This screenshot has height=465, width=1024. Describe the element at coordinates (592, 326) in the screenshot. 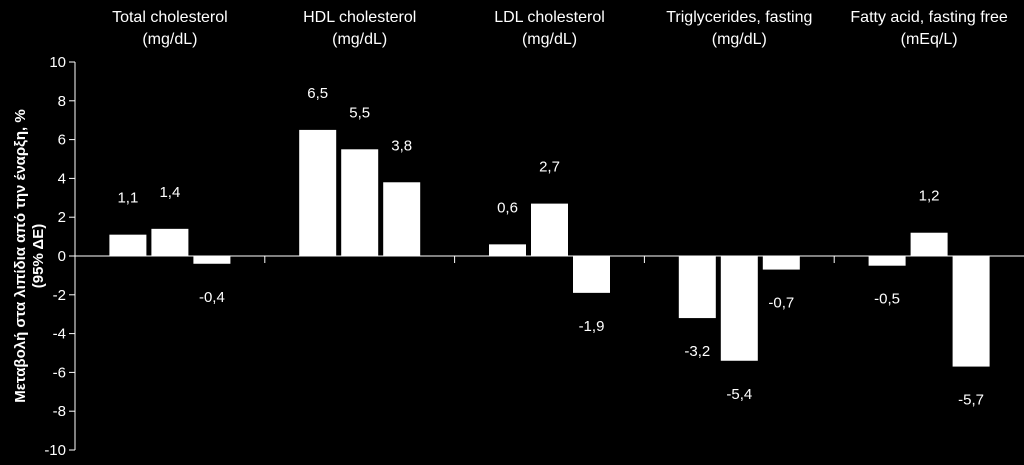

I see `data-label: -1,9` at that location.